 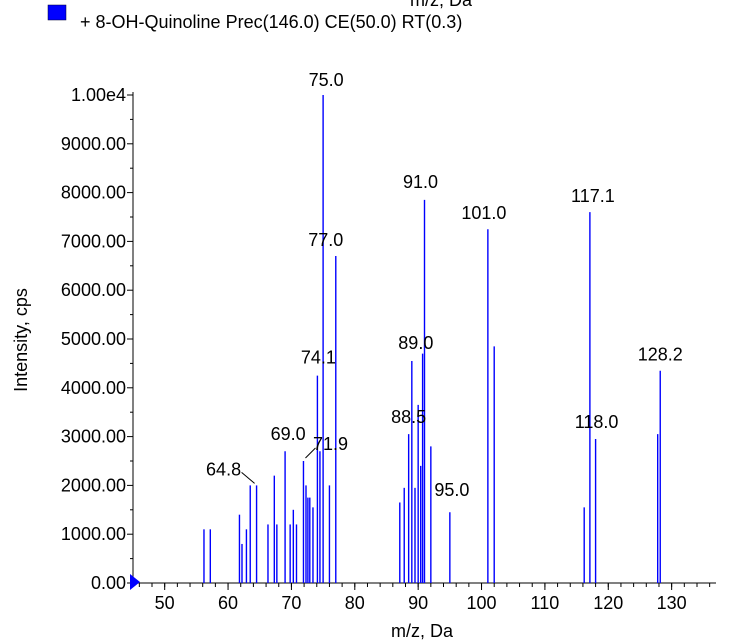 What do you see at coordinates (672, 603) in the screenshot?
I see `x-tick-label: 130` at bounding box center [672, 603].